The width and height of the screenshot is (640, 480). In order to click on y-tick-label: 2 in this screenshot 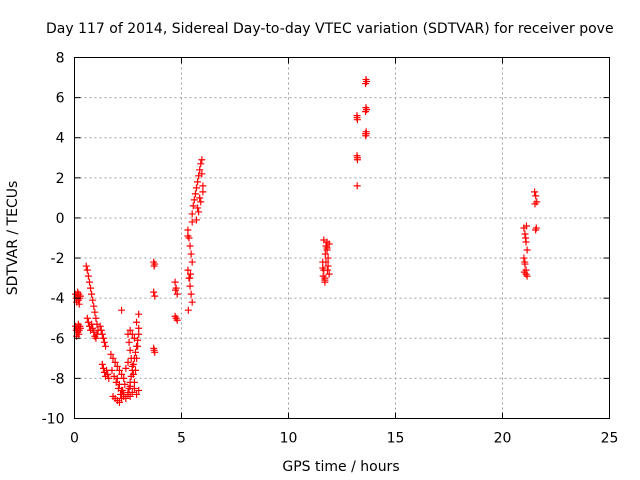, I will do `click(60, 179)`.